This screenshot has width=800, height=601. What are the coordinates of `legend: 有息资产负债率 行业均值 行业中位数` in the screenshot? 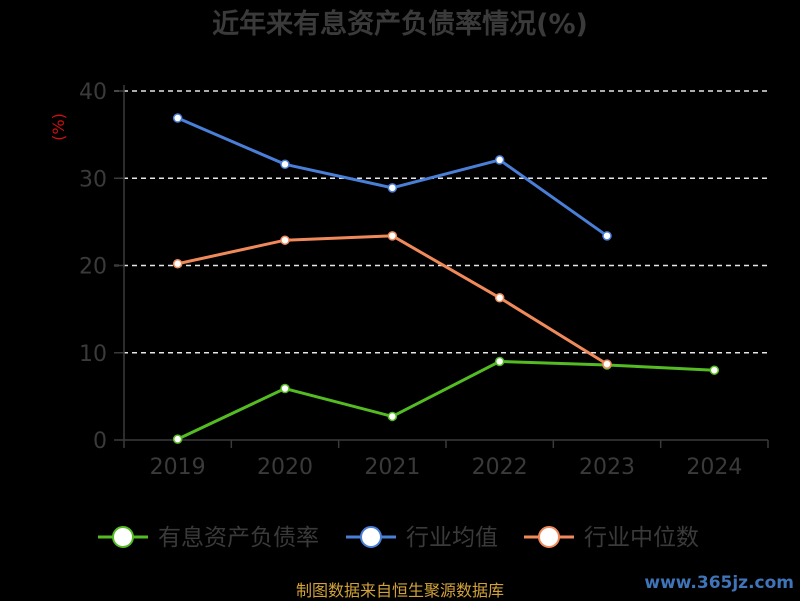 It's located at (398, 538).